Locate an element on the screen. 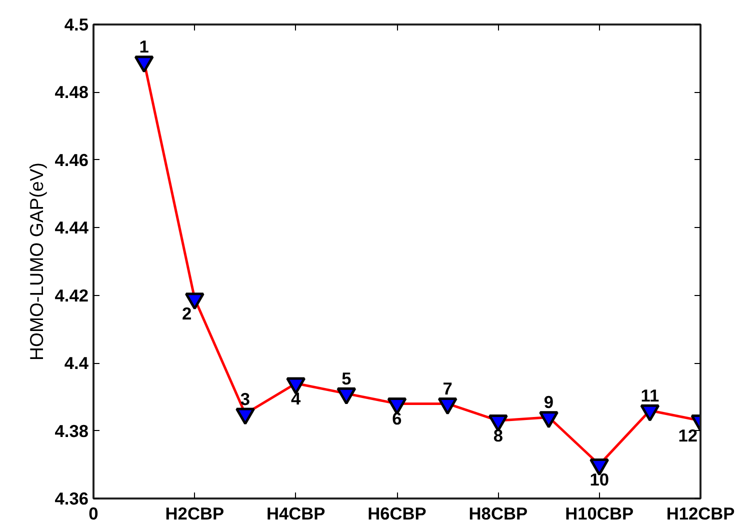 This screenshot has width=744, height=531. y-tick-label: 4.5 is located at coordinates (76, 24).